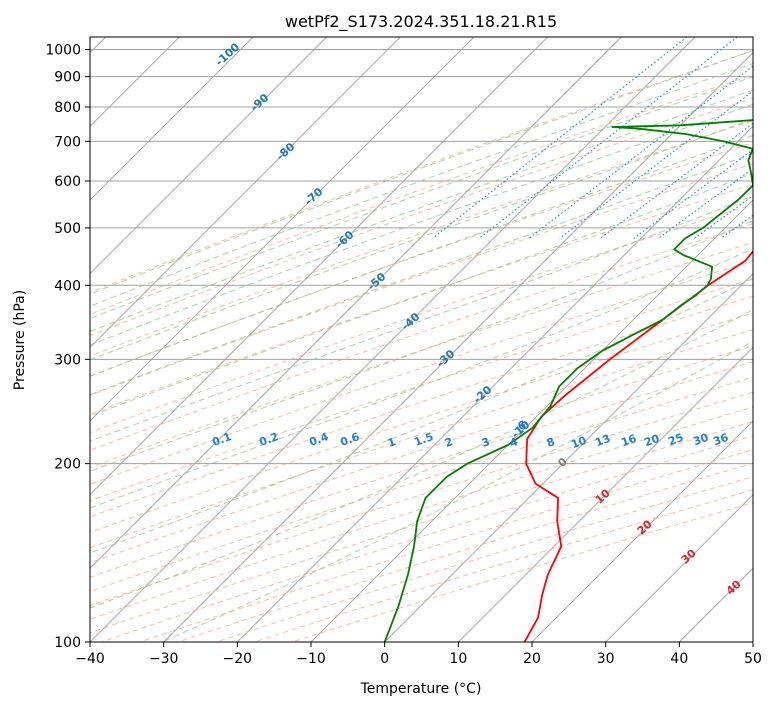  Describe the element at coordinates (67, 465) in the screenshot. I see `y-tick-label: 200` at that location.